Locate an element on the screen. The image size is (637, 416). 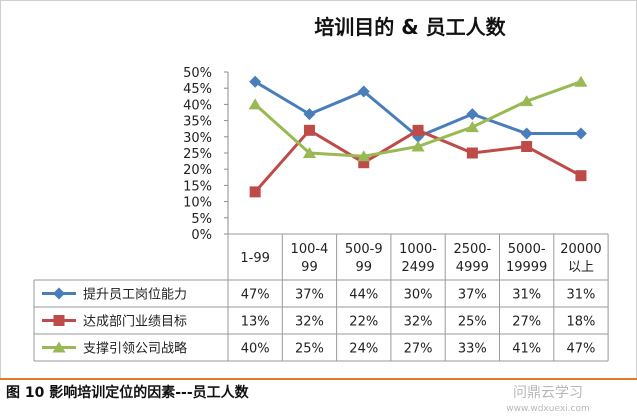
y-tick-label: 25% is located at coordinates (197, 154).